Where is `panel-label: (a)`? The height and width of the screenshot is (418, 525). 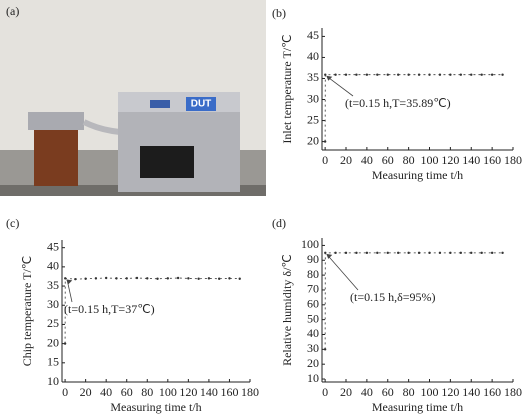
panel-label: (a) is located at coordinates (12, 11).